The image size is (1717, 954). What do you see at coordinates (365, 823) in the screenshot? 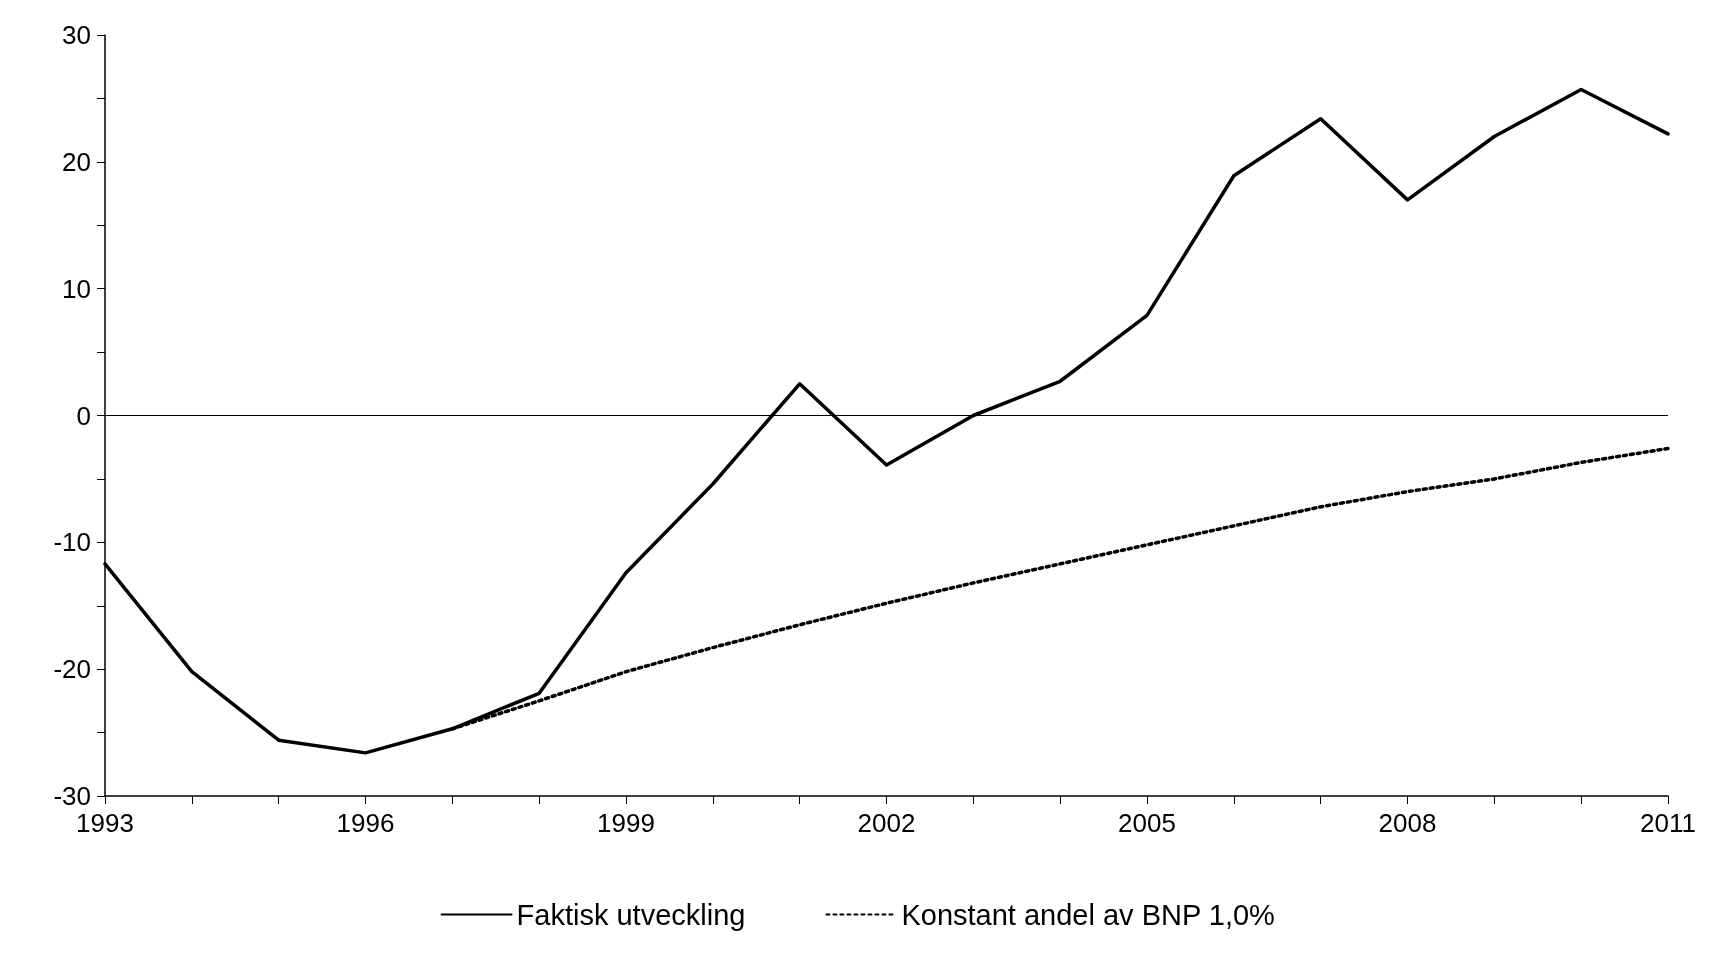
I see `x-tick-label: 1996` at bounding box center [365, 823].